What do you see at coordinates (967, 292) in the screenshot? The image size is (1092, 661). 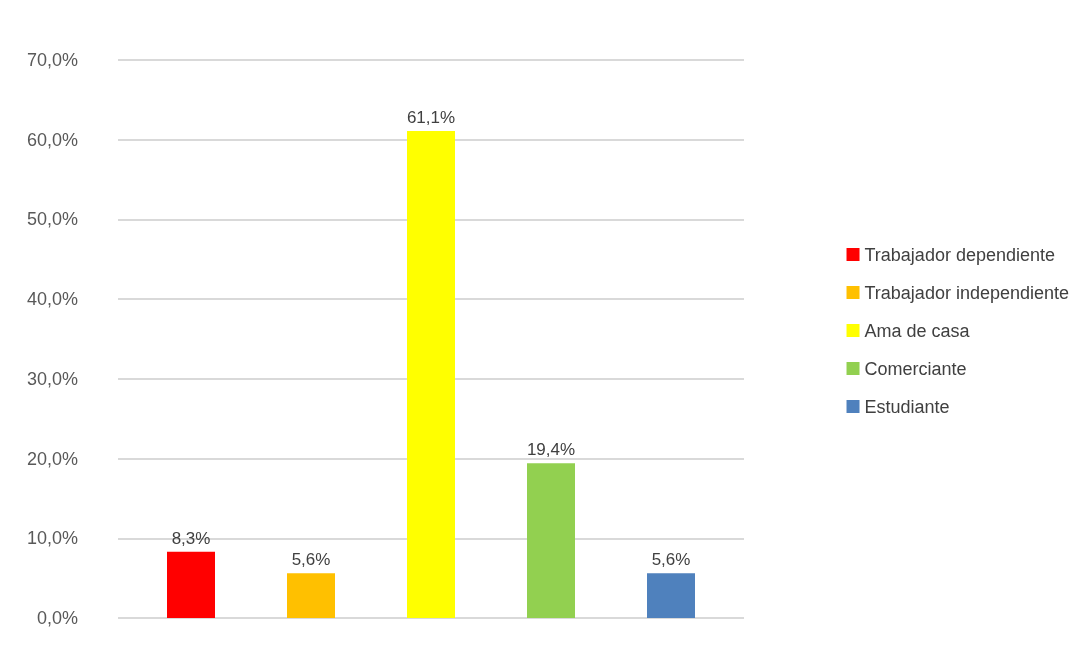 I see `legend-label: Trabajador independiente` at bounding box center [967, 292].